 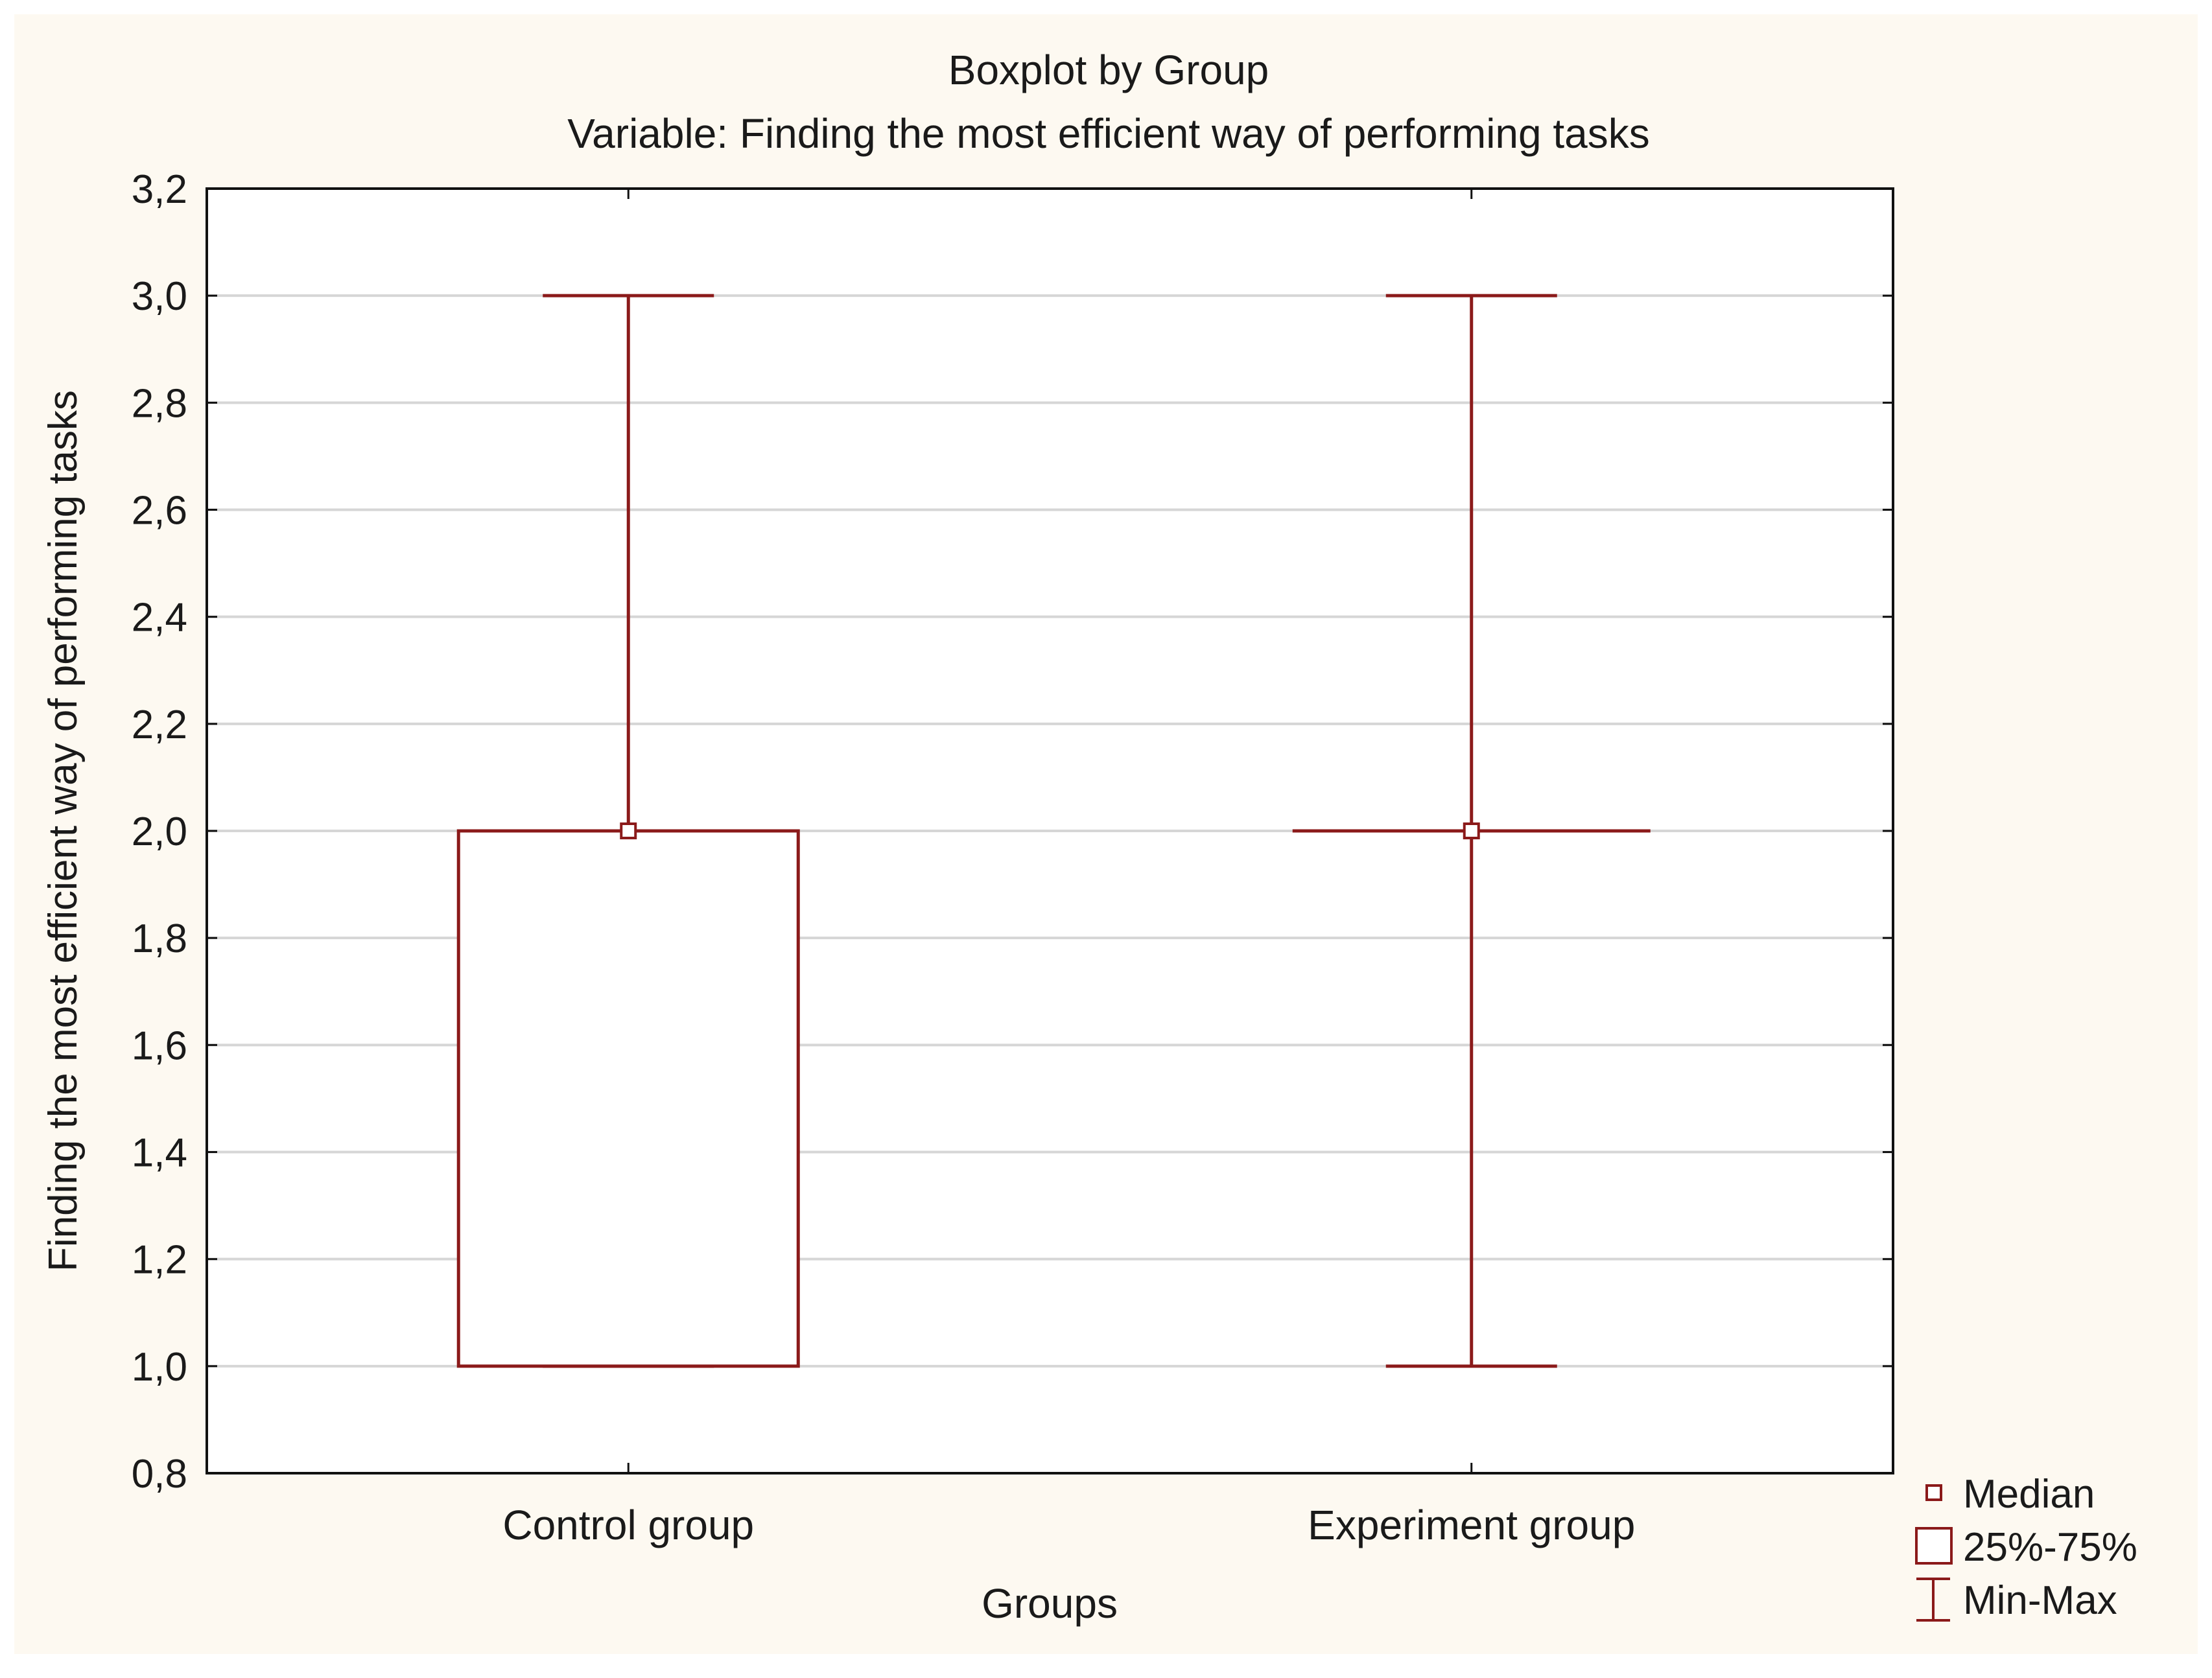 What do you see at coordinates (159, 1153) in the screenshot?
I see `y-tick-label: 1,4` at bounding box center [159, 1153].